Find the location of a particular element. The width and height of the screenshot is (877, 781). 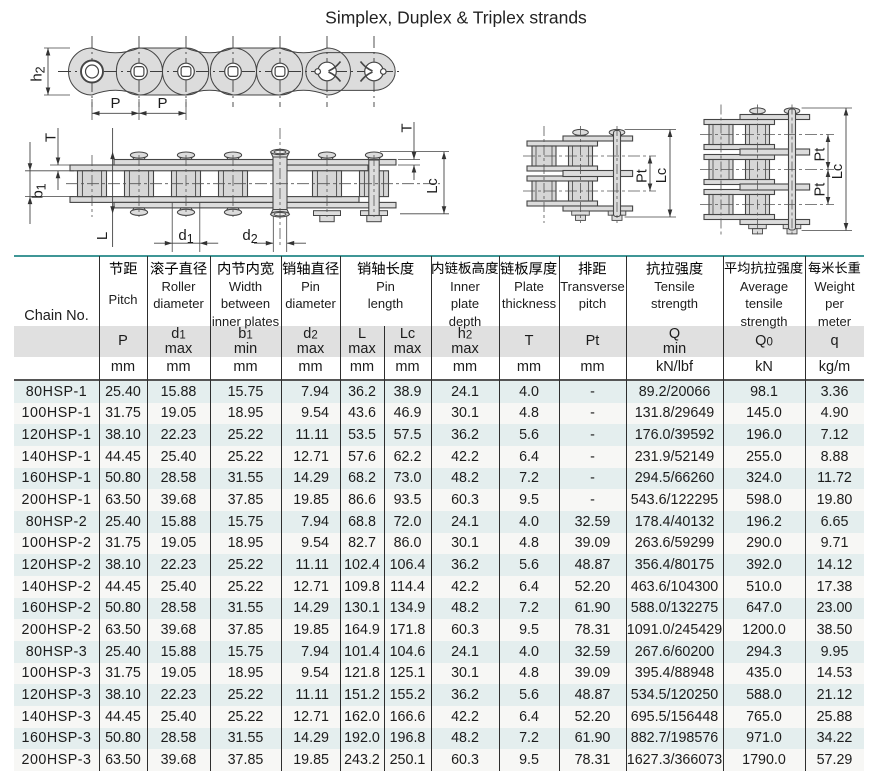

svg-text:Simplex, Duplex & Triplex stra: Simplex, Duplex & Triplex strands is located at coordinates (456, 18).